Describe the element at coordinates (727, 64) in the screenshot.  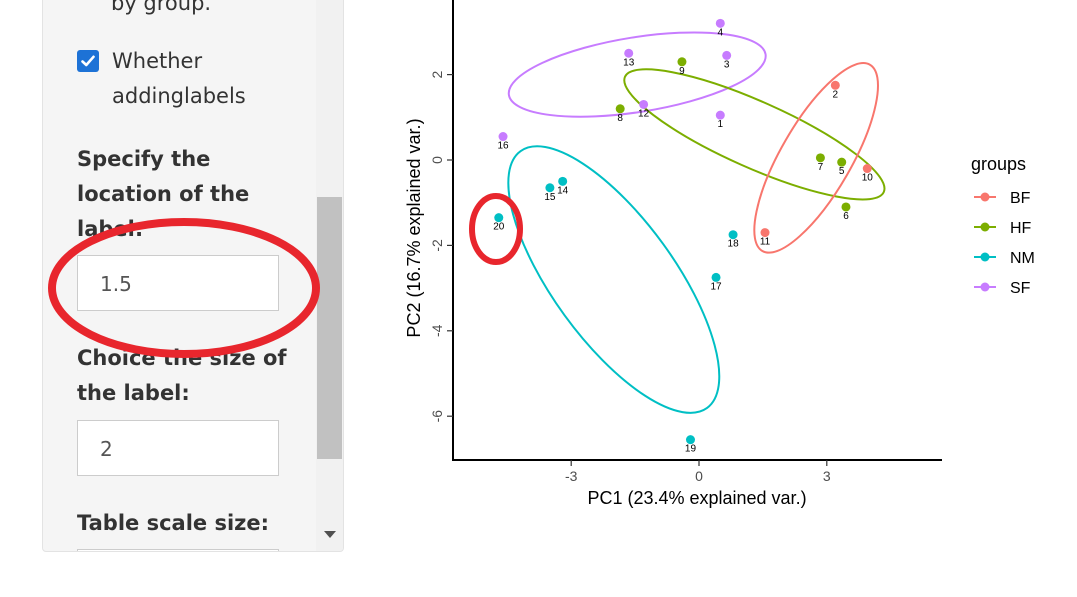
I see `point-label-3: 3` at that location.